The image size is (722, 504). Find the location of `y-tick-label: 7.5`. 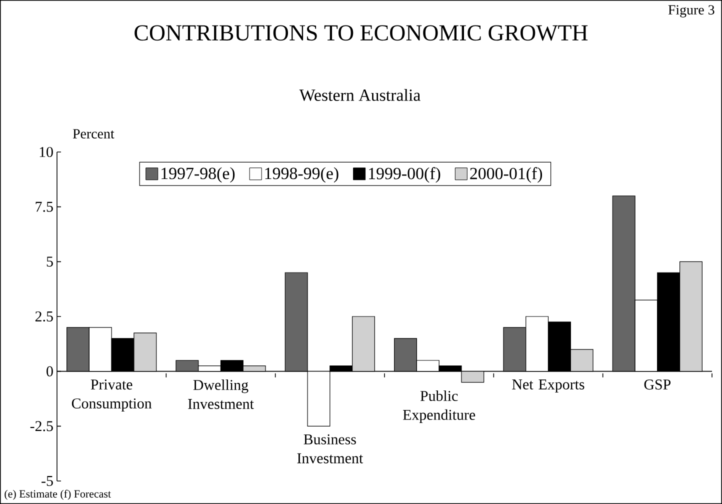

y-tick-label: 7.5 is located at coordinates (44, 207).